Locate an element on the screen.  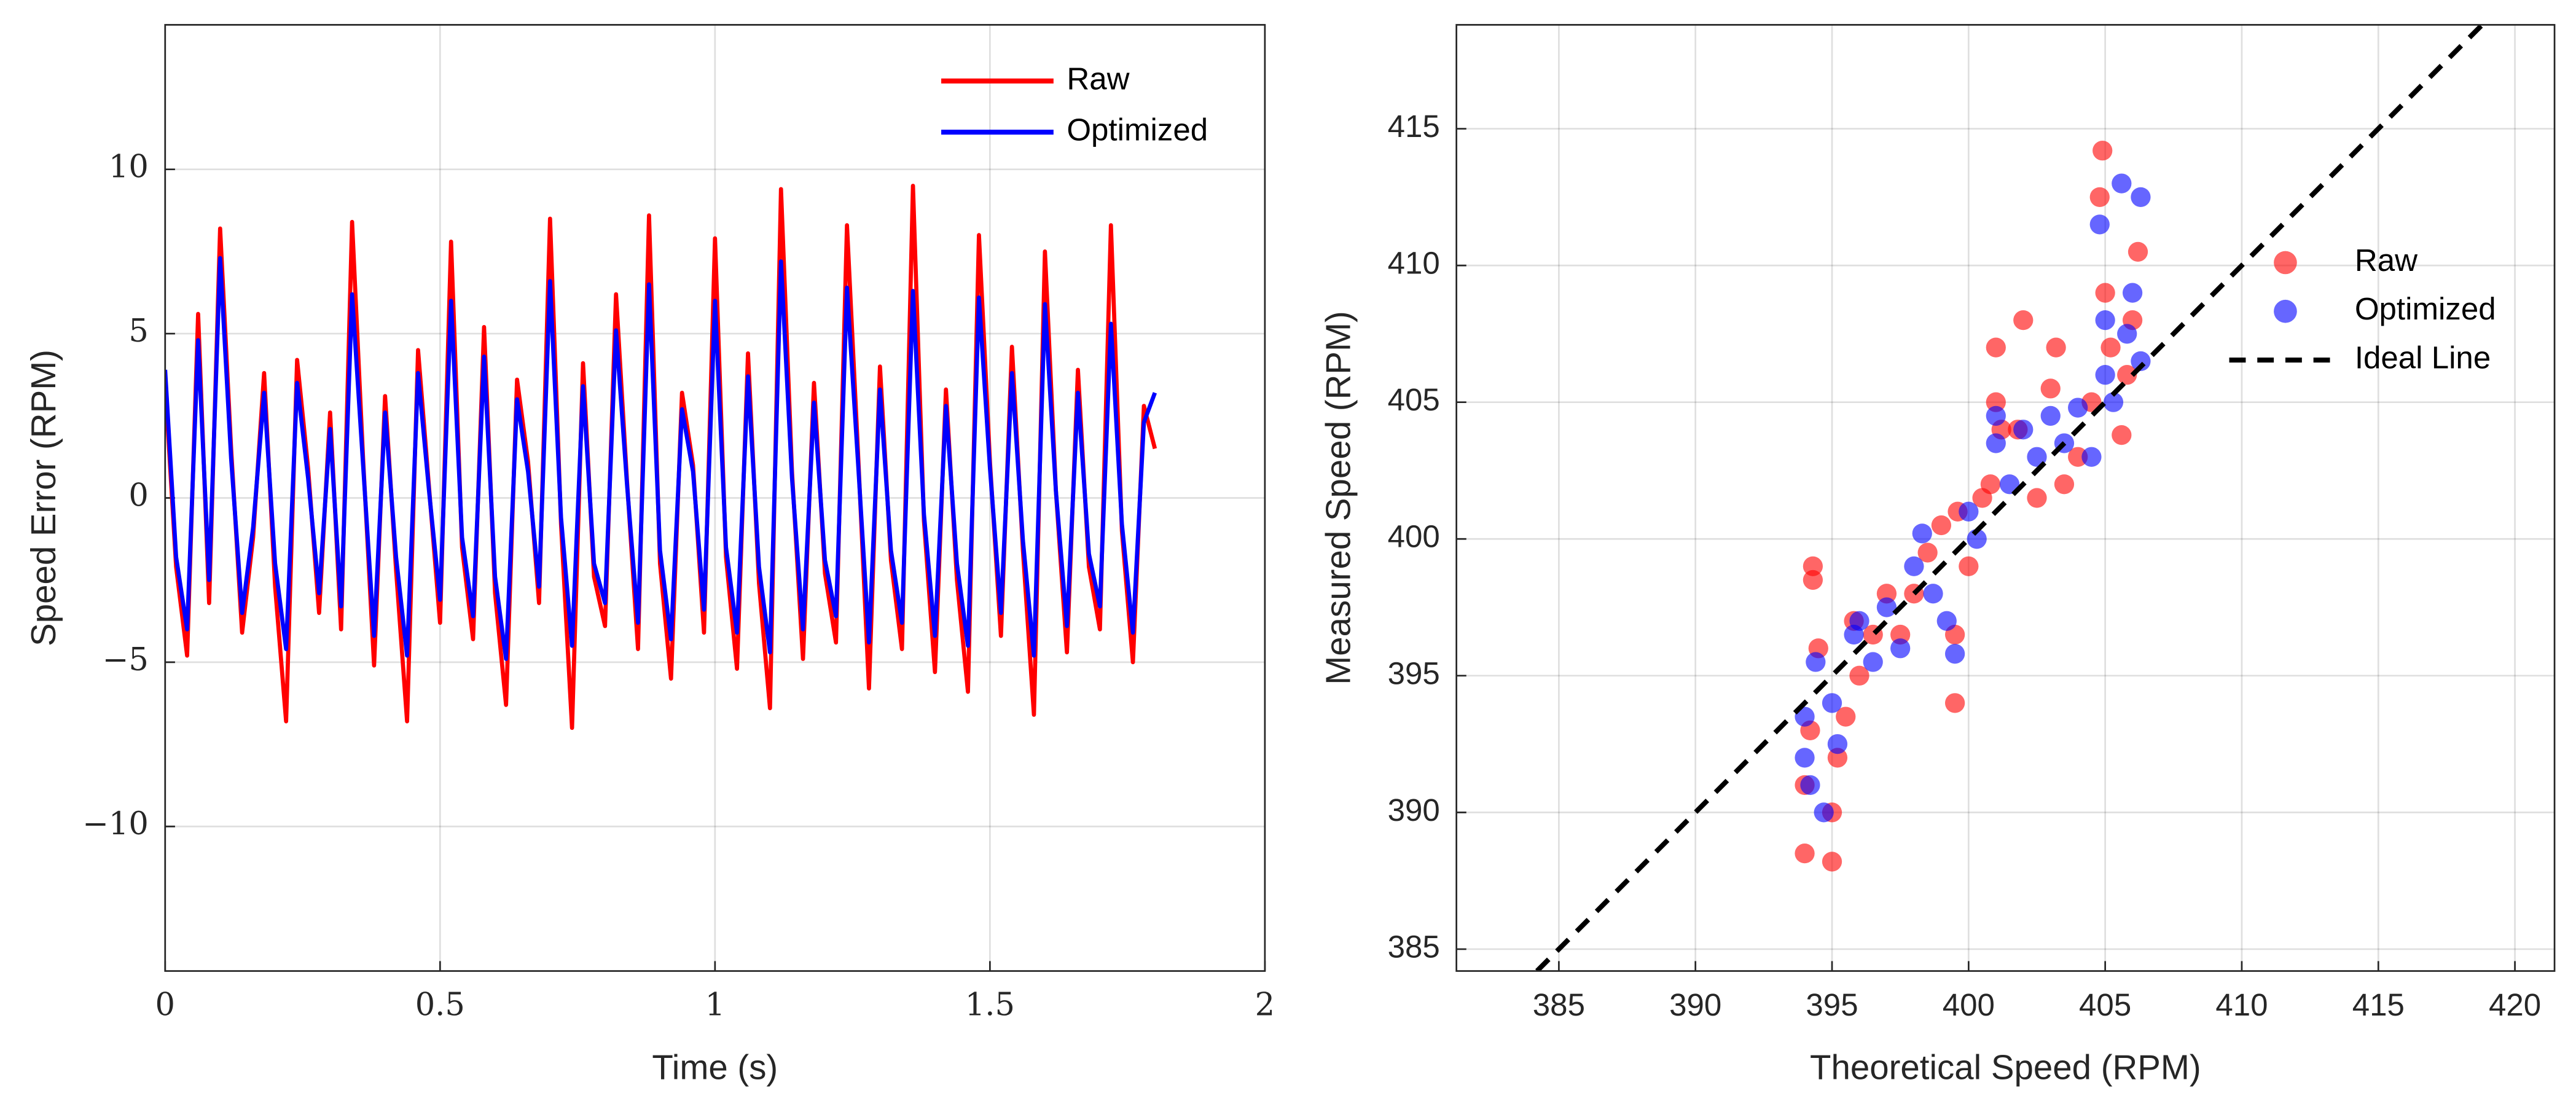
x-tick-label: 400 is located at coordinates (1969, 1004).